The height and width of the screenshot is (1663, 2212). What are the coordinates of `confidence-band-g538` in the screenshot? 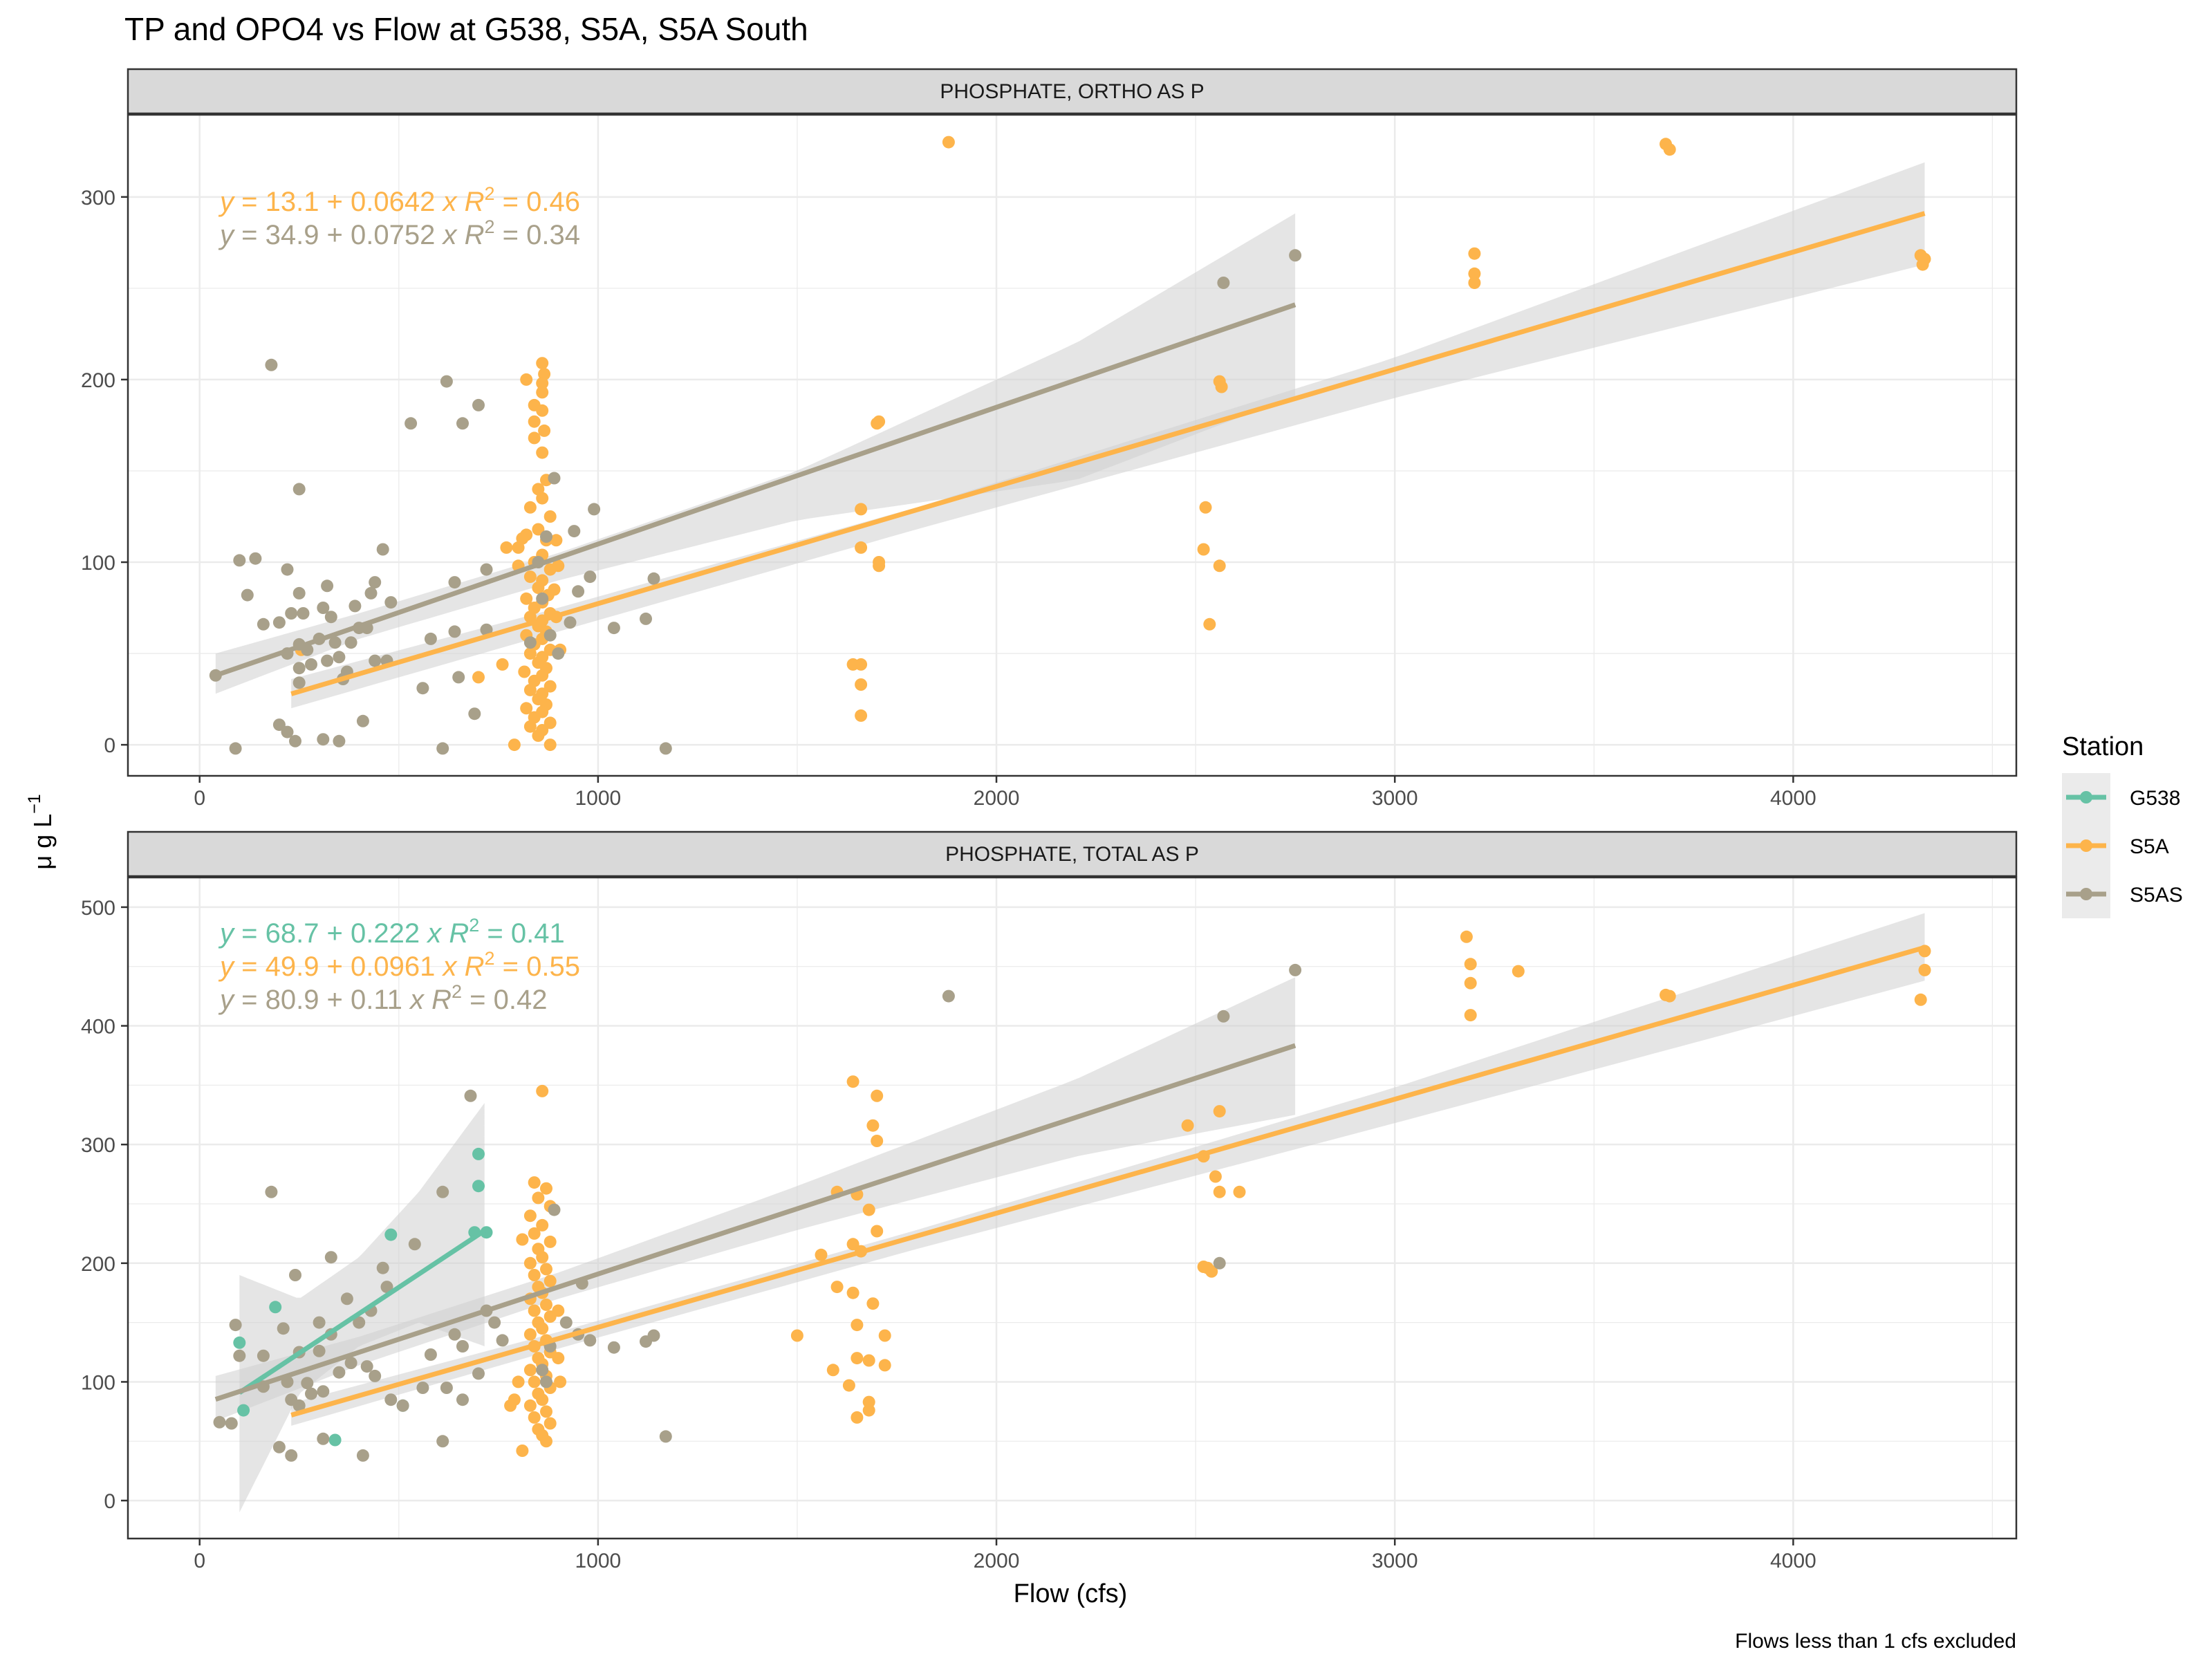 It's located at (362, 1308).